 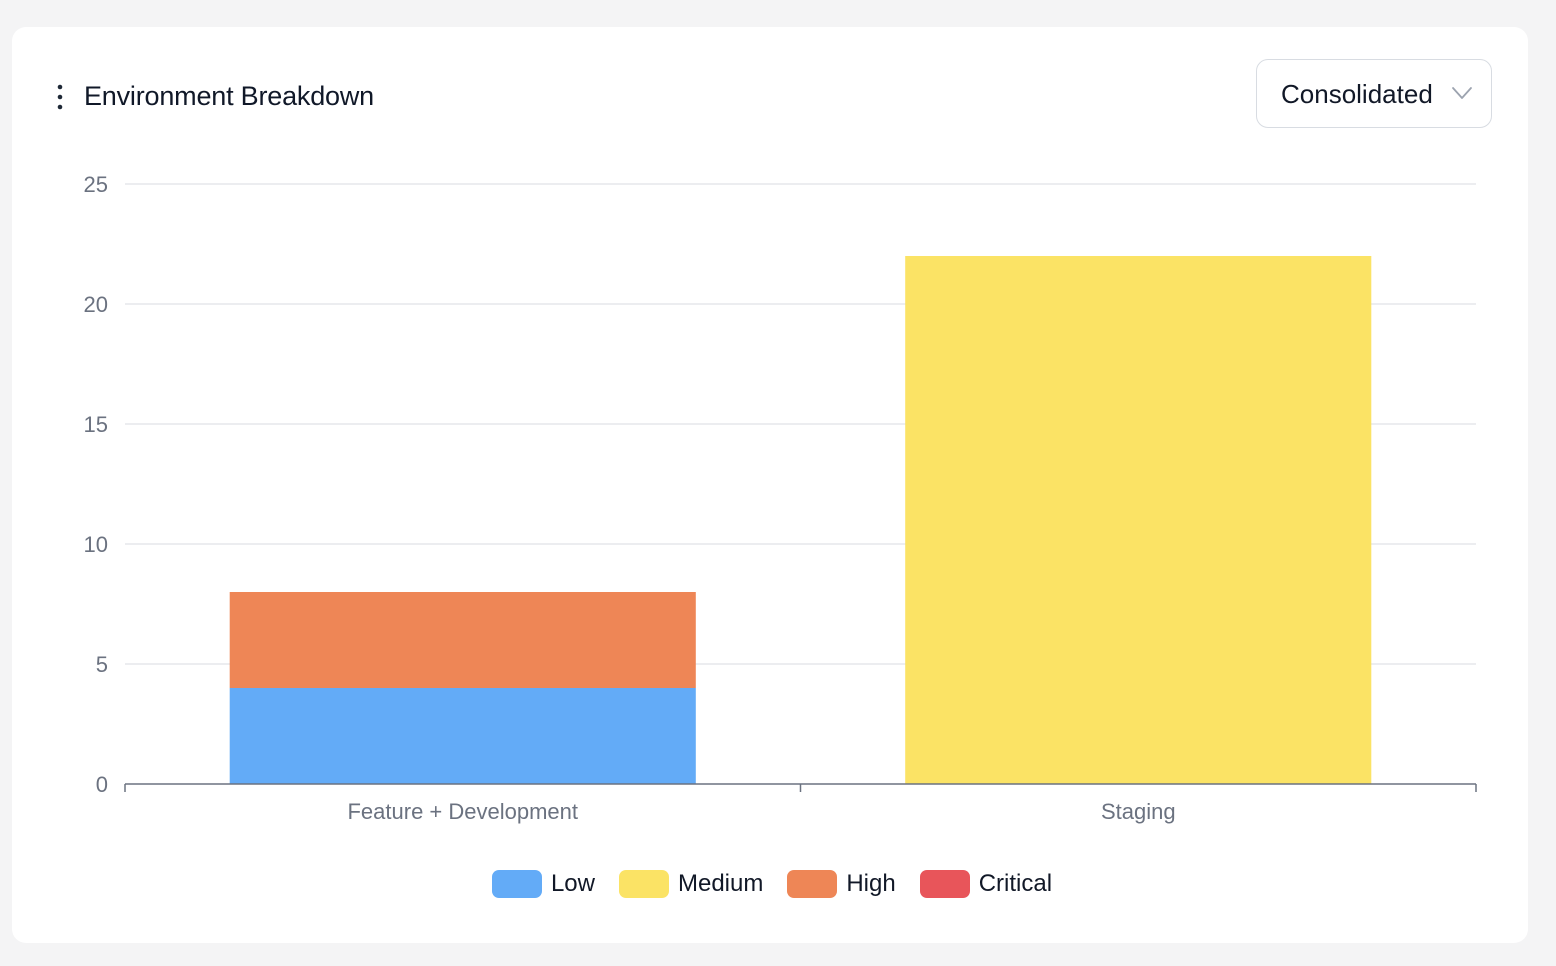 What do you see at coordinates (60, 97) in the screenshot?
I see `vertical-dots-icon` at bounding box center [60, 97].